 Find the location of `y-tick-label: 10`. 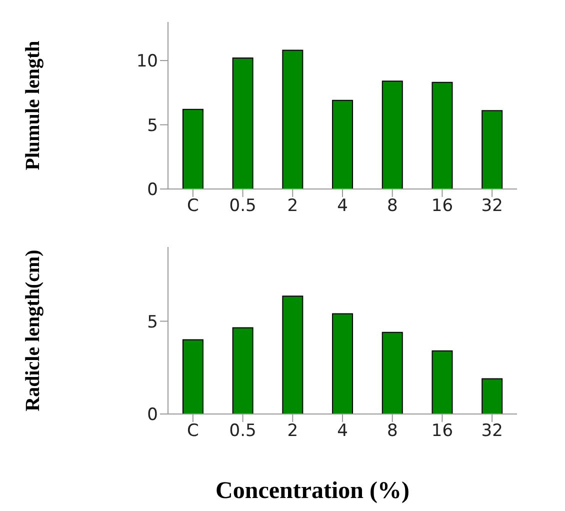

y-tick-label: 10 is located at coordinates (147, 62).